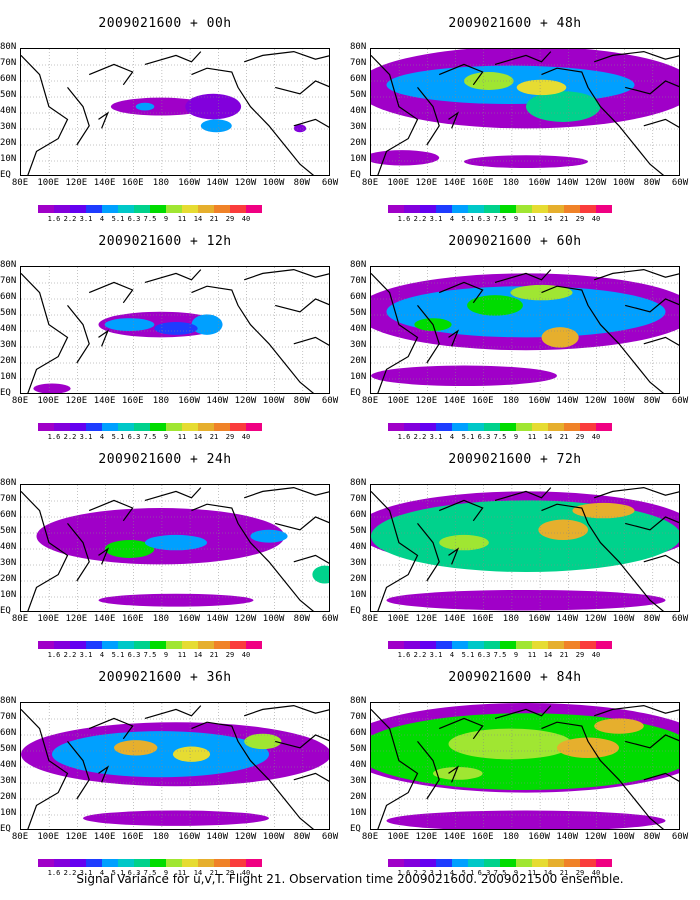 The image size is (700, 900). What do you see at coordinates (175, 112) in the screenshot?
I see `map-svg` at bounding box center [175, 112].